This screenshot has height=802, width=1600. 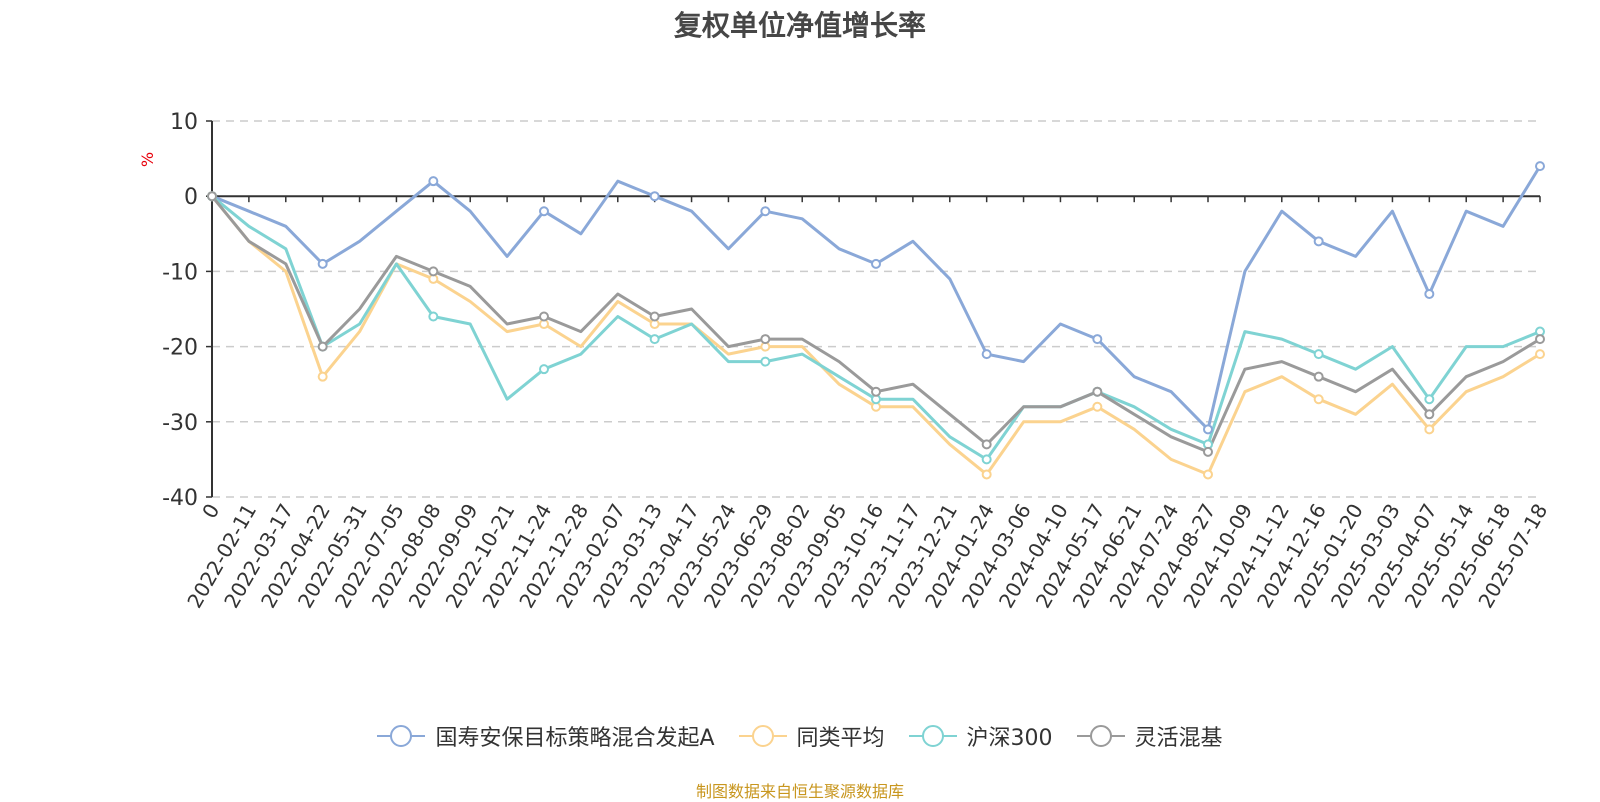 What do you see at coordinates (187, 310) in the screenshot?
I see `y-axis-ticks: 10 0 -10 -20 -30 -40` at bounding box center [187, 310].